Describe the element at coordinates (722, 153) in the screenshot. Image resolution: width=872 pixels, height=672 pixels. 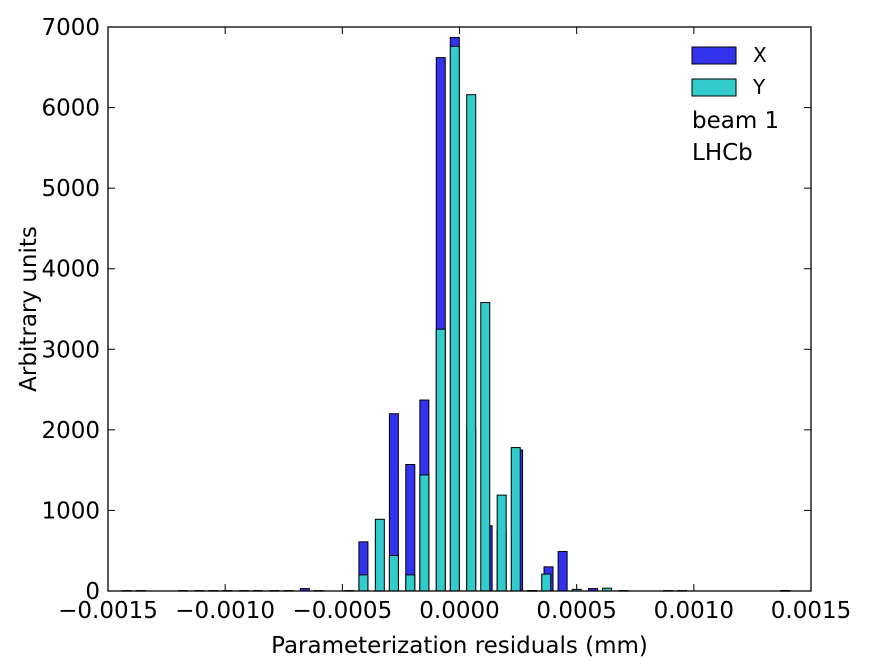
I see `annotation-experiment: LHCb` at that location.